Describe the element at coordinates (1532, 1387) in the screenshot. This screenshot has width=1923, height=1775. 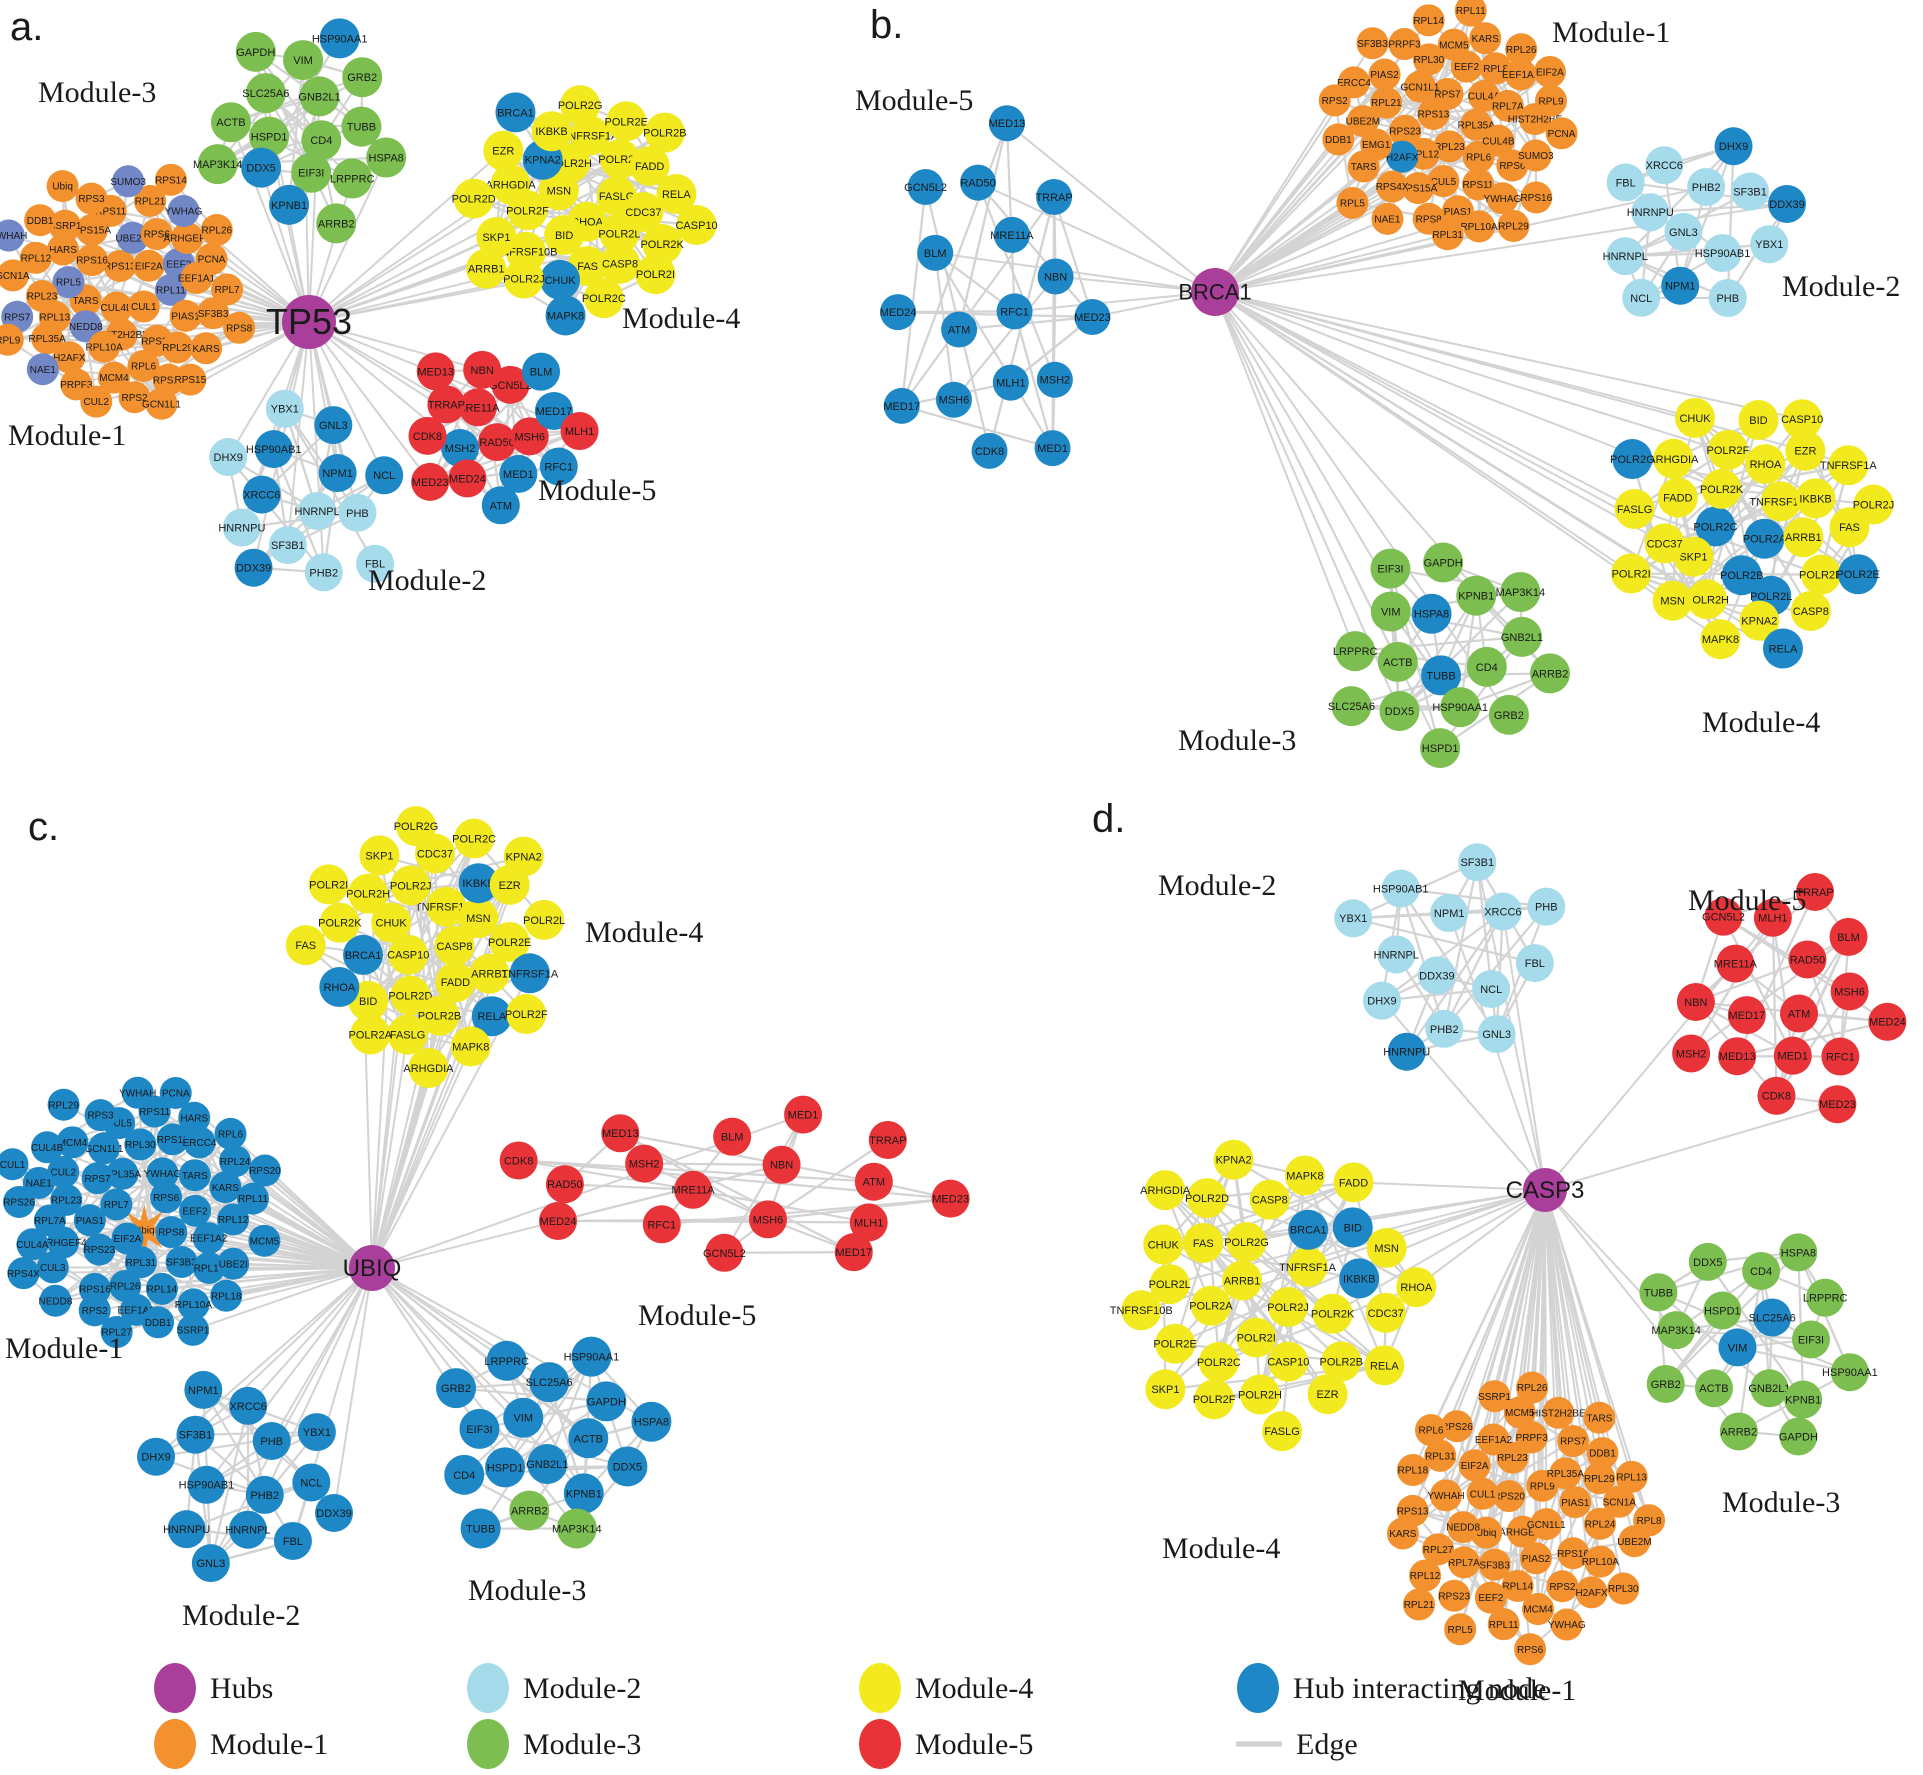
I see `node-RPL26: RPL26` at that location.